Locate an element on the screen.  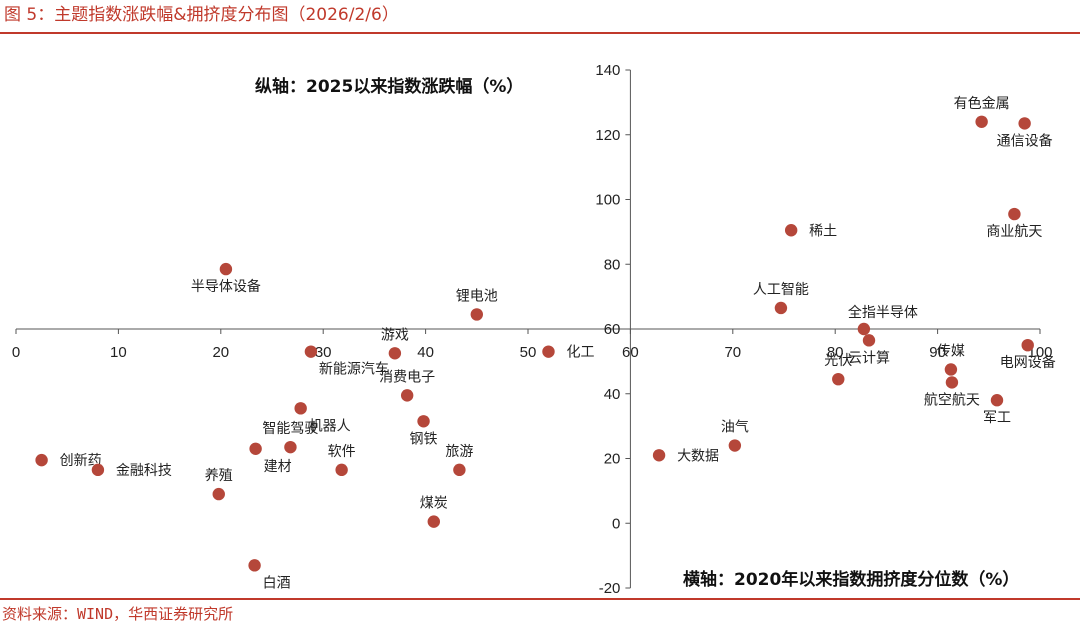
source-note: 资料来源：WIND，华西证券研究所 is located at coordinates (118, 614).